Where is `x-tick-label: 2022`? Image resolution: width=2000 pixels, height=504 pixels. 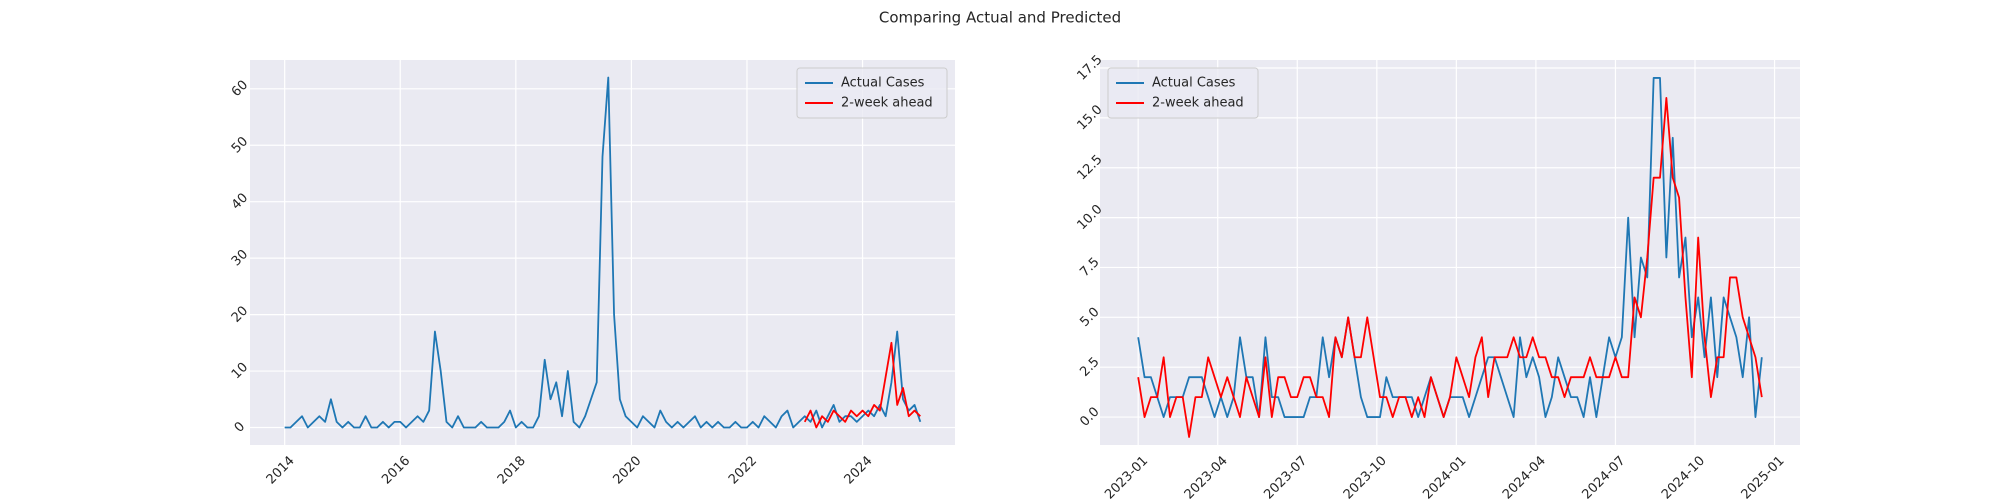 x-tick-label: 2022 is located at coordinates (743, 470).